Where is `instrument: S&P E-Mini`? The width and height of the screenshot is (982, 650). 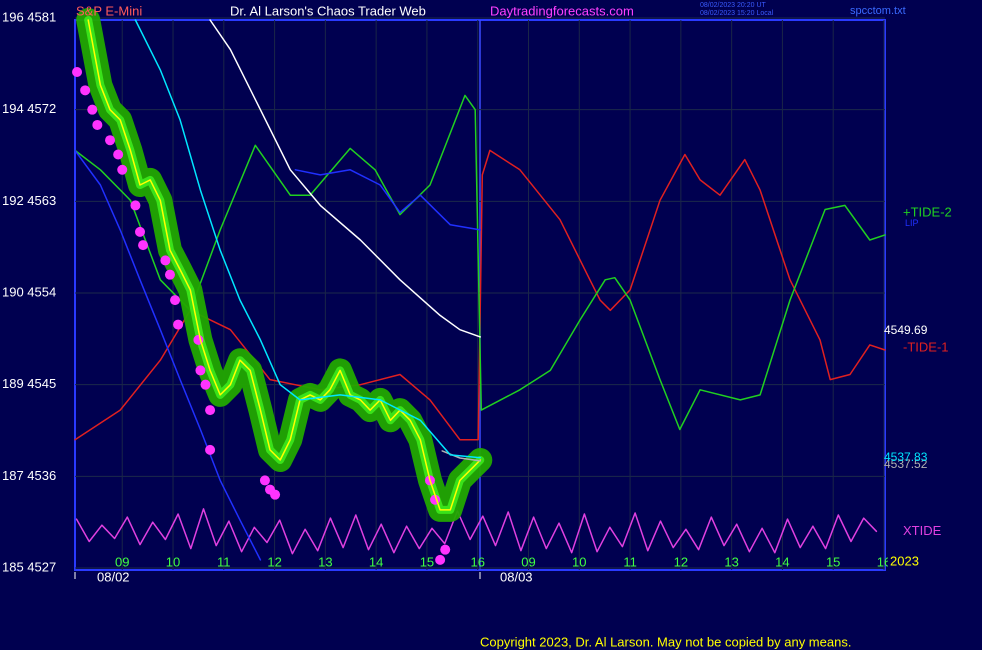
instrument: S&P E-Mini is located at coordinates (109, 10).